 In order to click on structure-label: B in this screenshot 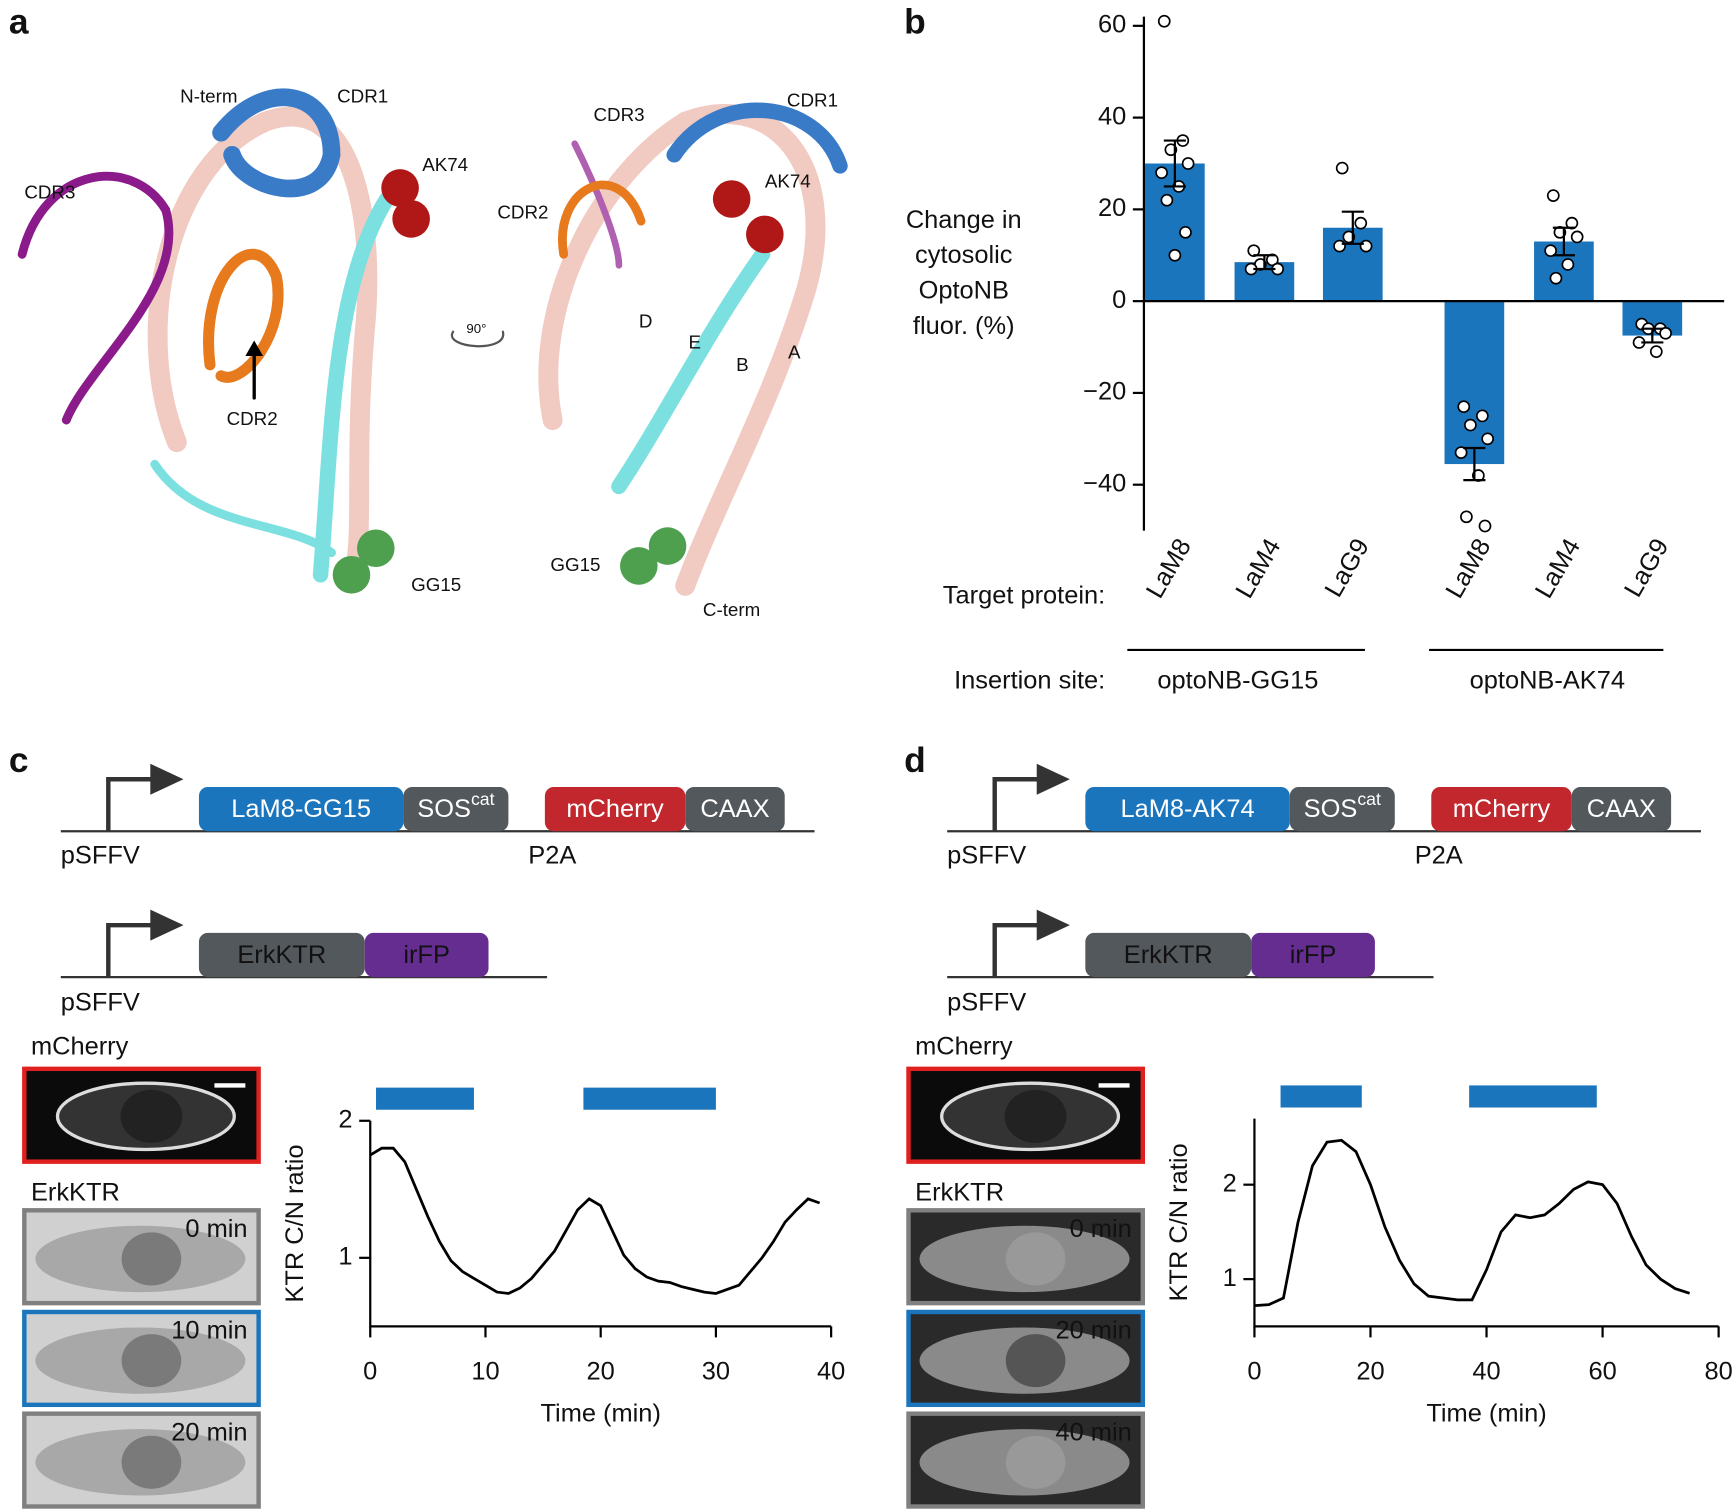, I will do `click(742, 364)`.